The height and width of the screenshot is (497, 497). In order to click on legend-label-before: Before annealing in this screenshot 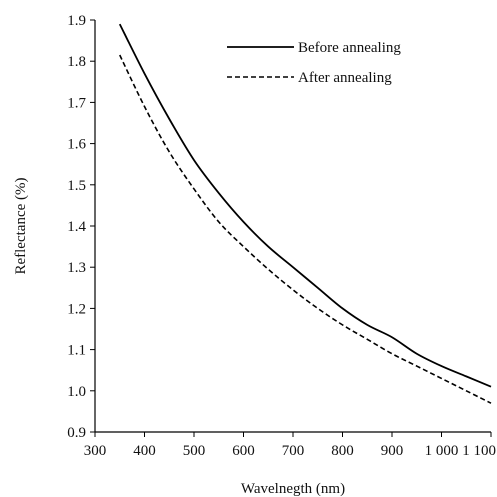, I will do `click(349, 48)`.